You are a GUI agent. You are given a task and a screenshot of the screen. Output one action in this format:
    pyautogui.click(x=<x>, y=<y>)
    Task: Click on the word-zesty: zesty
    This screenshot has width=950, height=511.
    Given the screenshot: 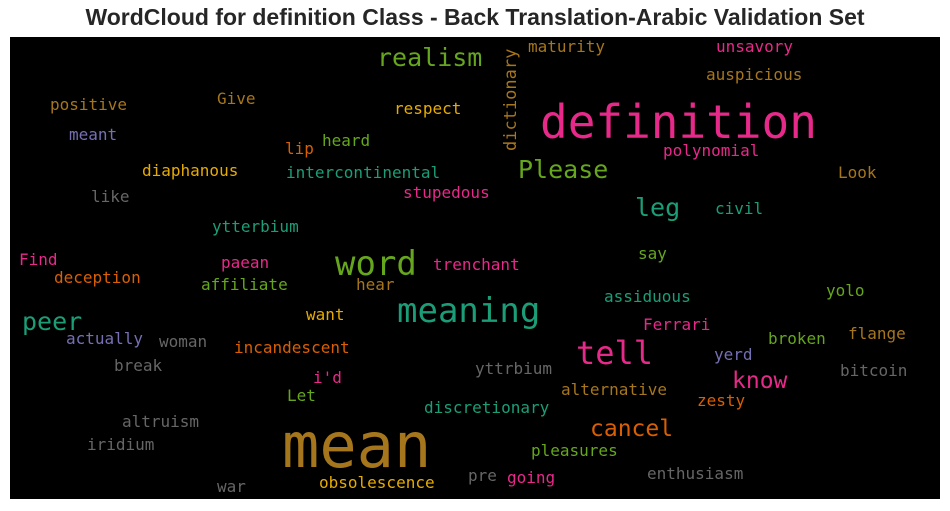 What is the action you would take?
    pyautogui.click(x=721, y=400)
    